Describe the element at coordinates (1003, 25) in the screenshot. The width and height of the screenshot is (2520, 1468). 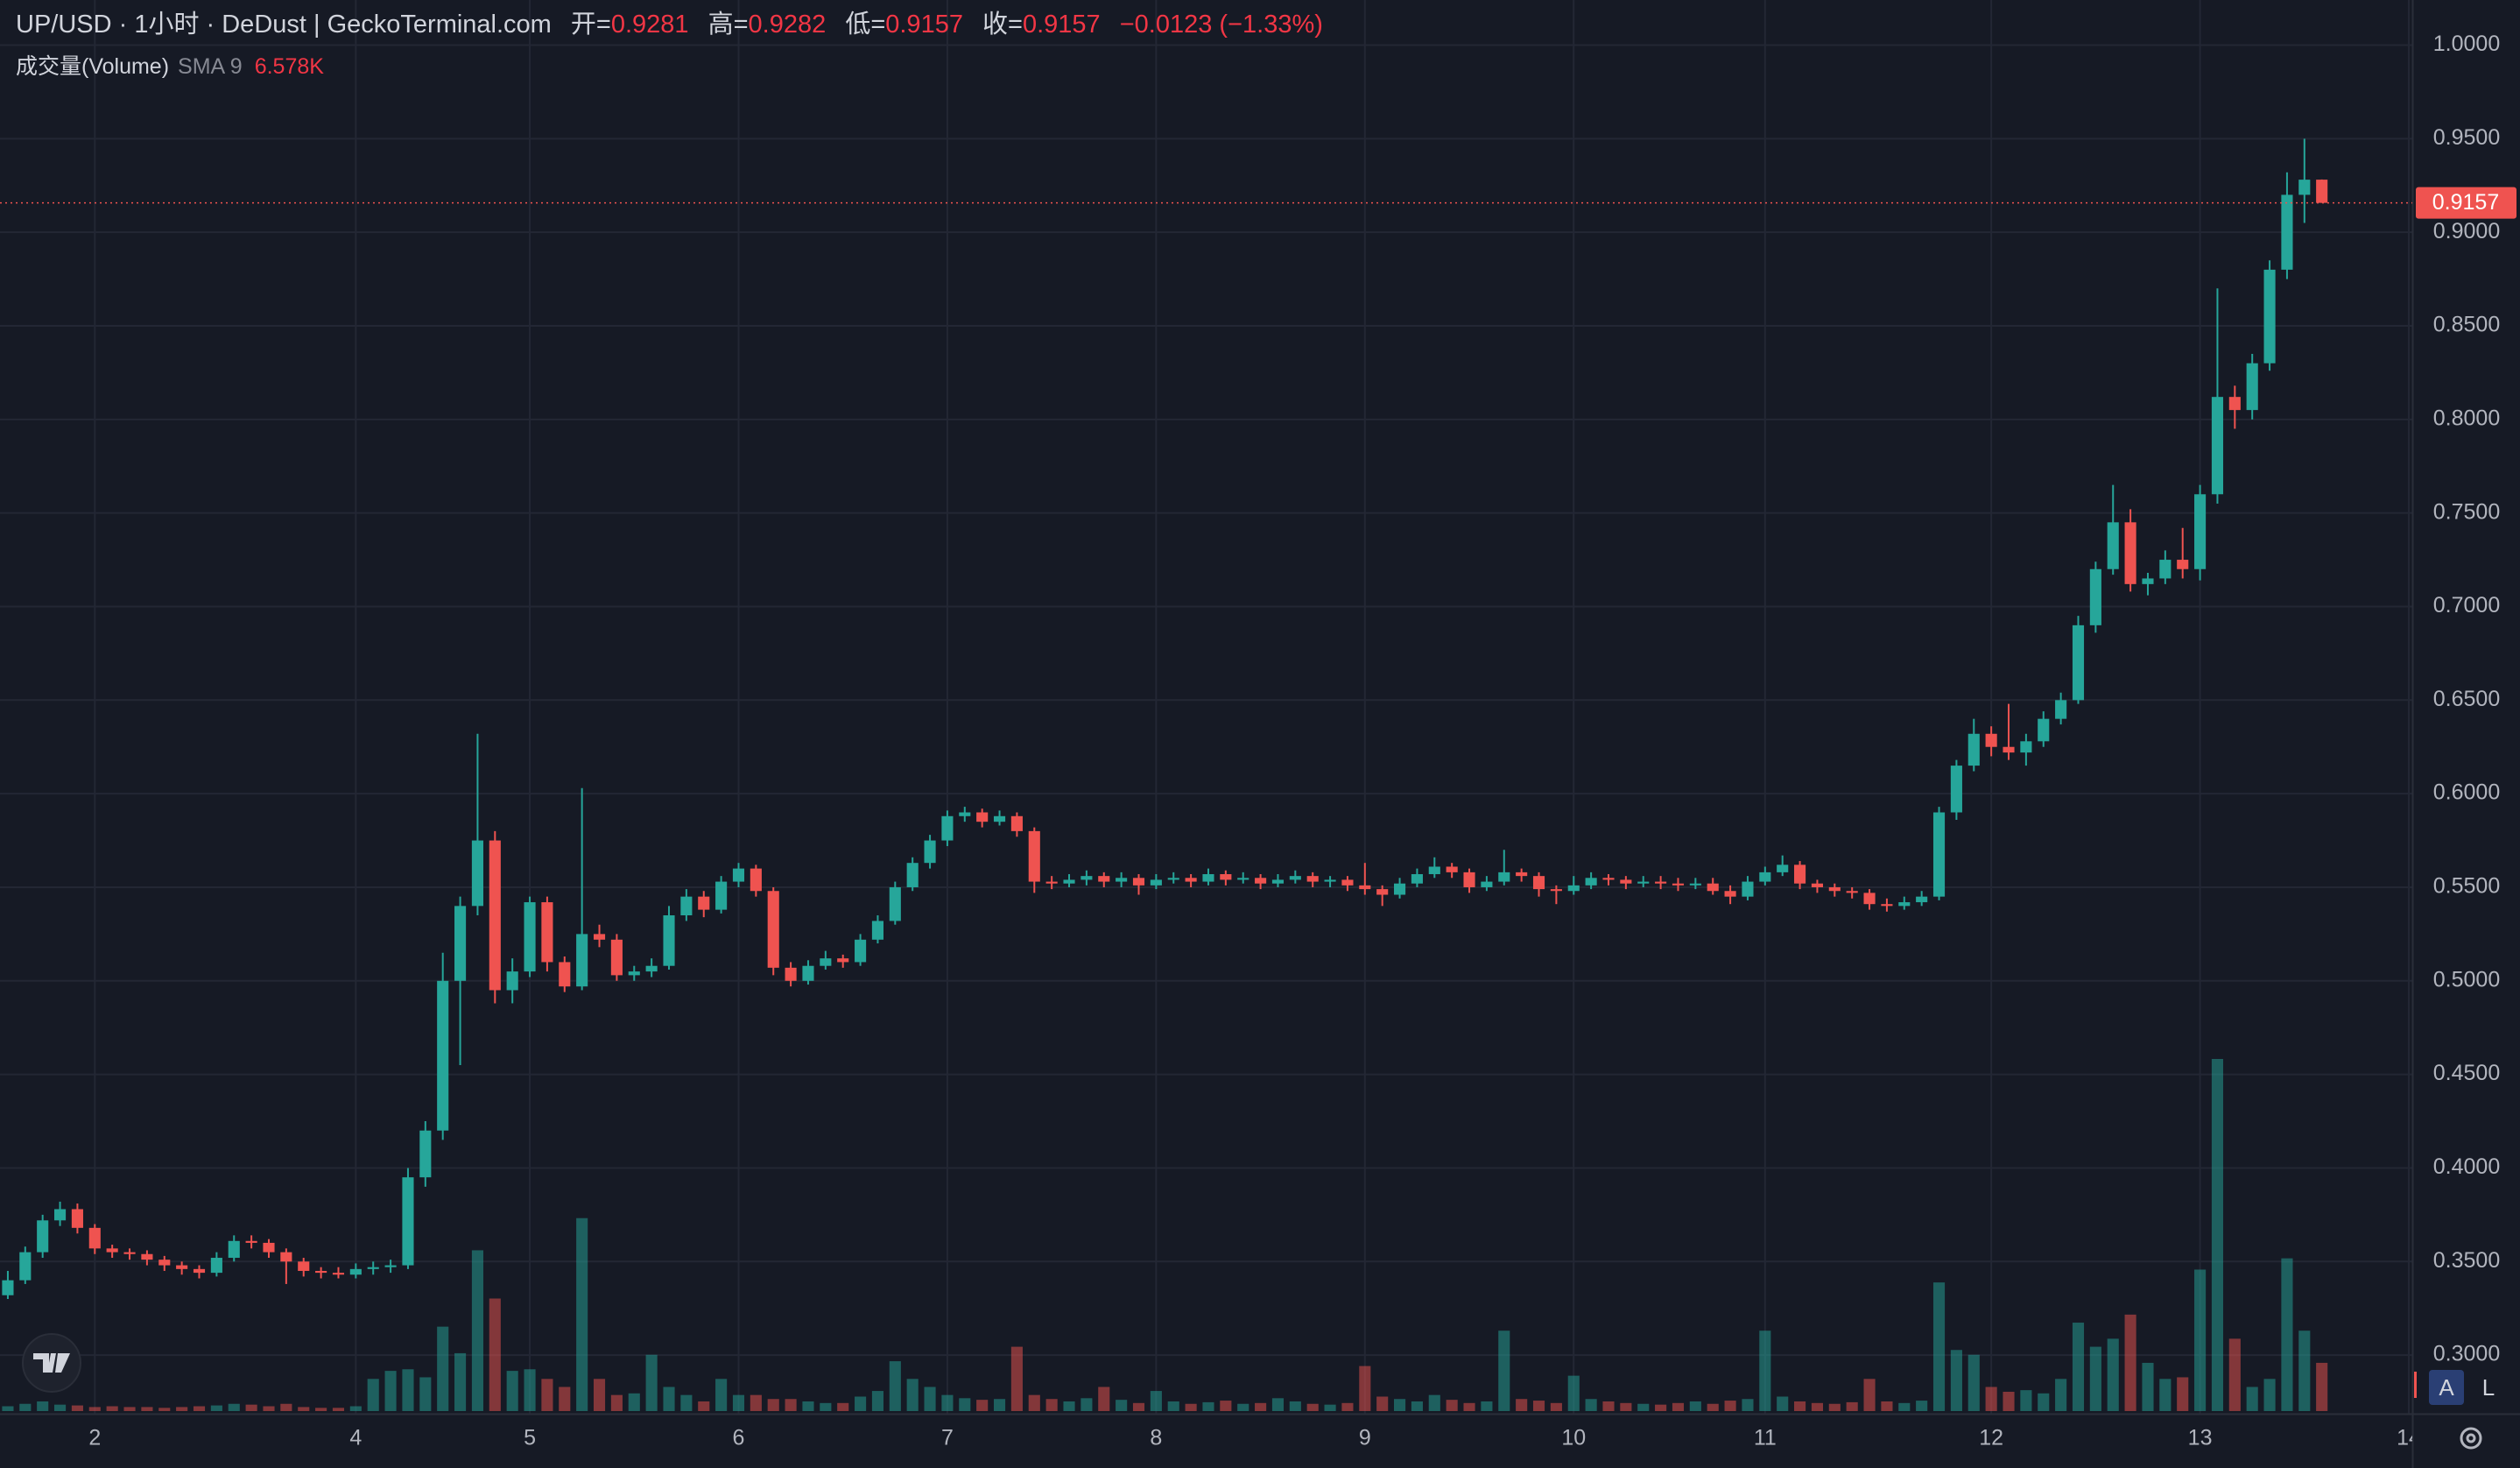
I see `close-label: 收=` at that location.